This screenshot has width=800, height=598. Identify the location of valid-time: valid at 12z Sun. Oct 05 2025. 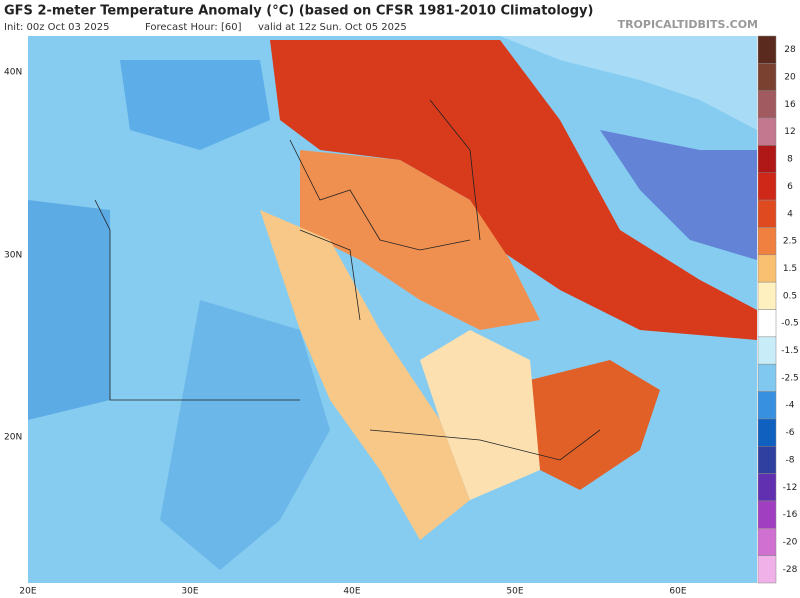
(332, 27).